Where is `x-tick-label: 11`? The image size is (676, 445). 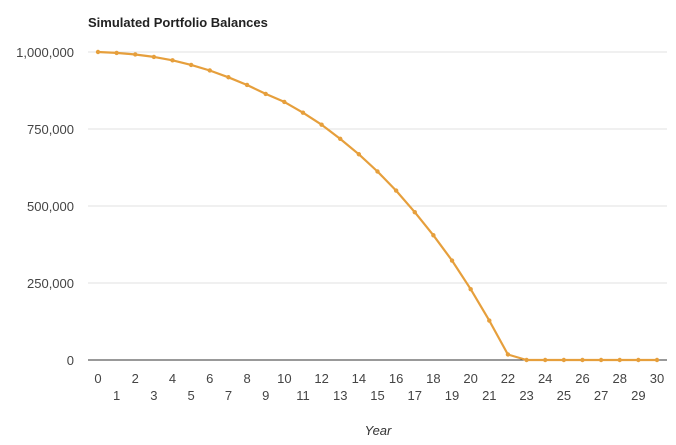 x-tick-label: 11 is located at coordinates (303, 395).